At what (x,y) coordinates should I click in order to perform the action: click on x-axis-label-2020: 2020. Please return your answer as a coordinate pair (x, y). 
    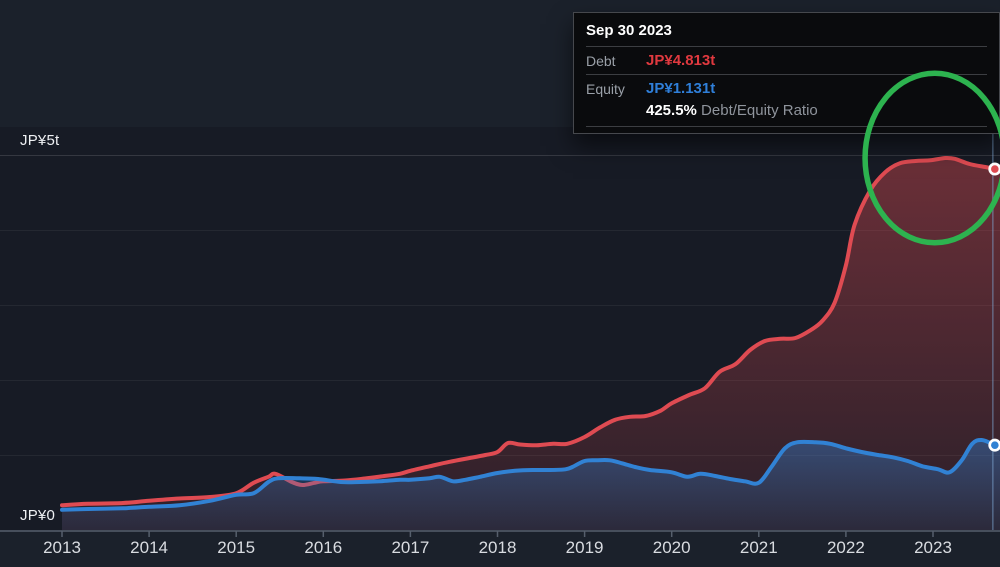
    Looking at the image, I should click on (671, 547).